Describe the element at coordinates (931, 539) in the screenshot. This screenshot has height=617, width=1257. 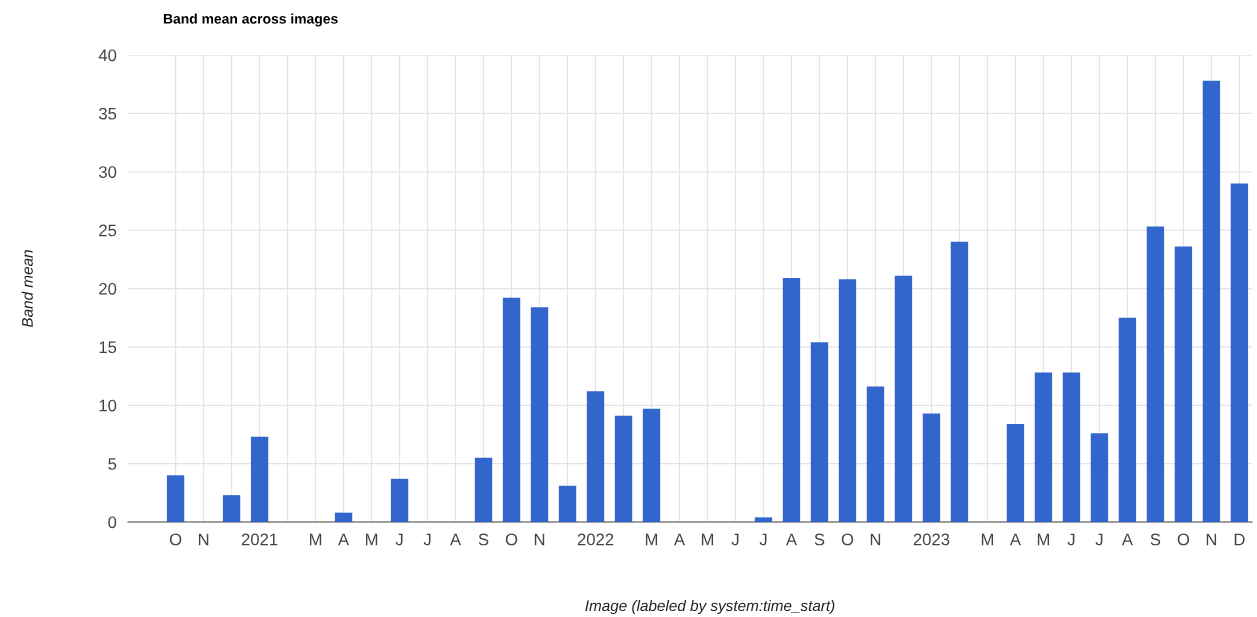
I see `x-tick-label: 2023` at that location.